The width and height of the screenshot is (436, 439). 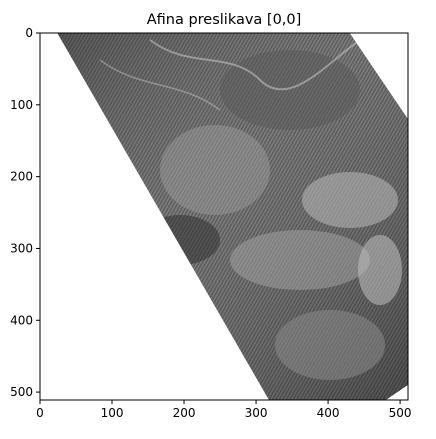 I want to click on y-tick-label: 0, so click(x=29, y=33).